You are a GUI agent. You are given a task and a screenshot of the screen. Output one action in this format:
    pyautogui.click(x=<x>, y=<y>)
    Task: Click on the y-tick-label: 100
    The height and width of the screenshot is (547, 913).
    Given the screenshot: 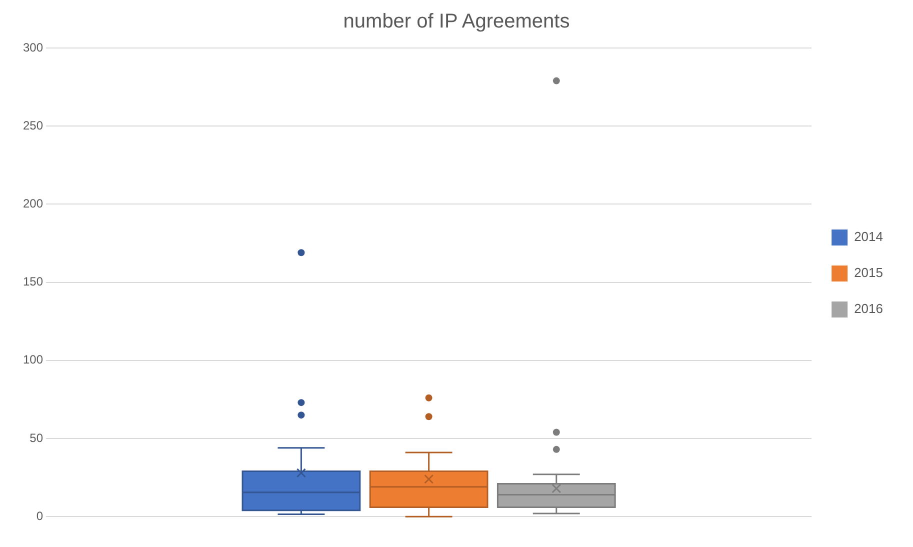 What is the action you would take?
    pyautogui.click(x=33, y=359)
    